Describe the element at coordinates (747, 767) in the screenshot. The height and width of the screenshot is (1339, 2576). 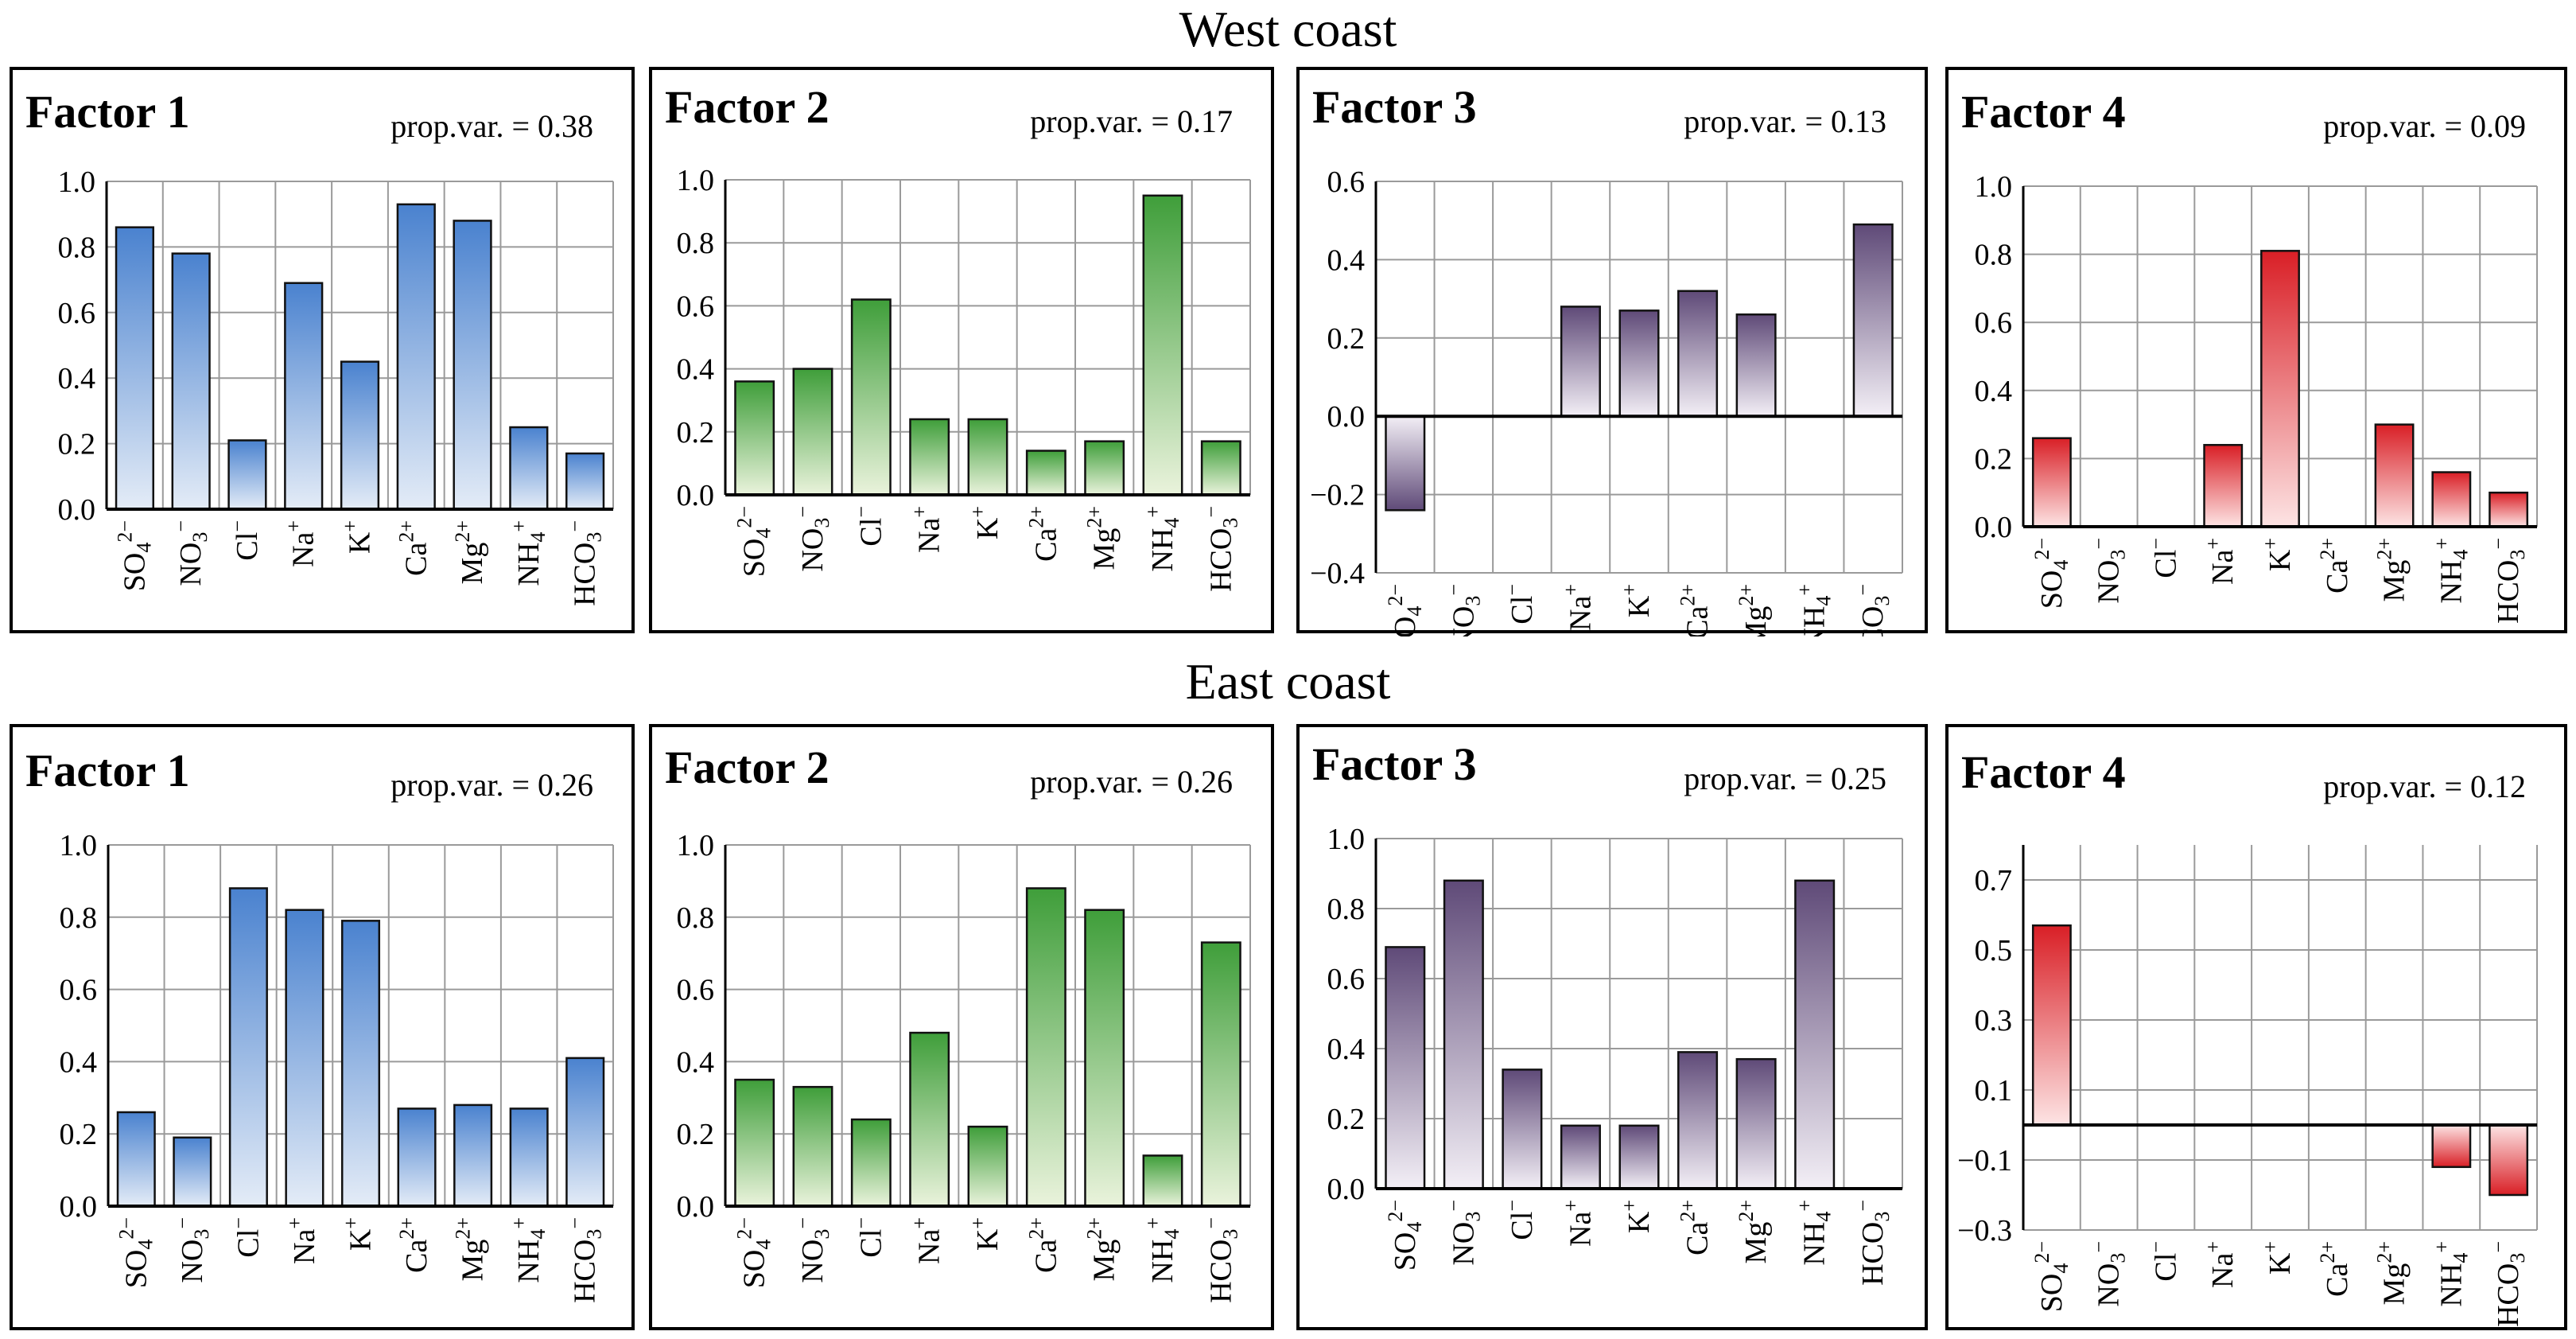
I see `factor-title: Factor 2` at that location.